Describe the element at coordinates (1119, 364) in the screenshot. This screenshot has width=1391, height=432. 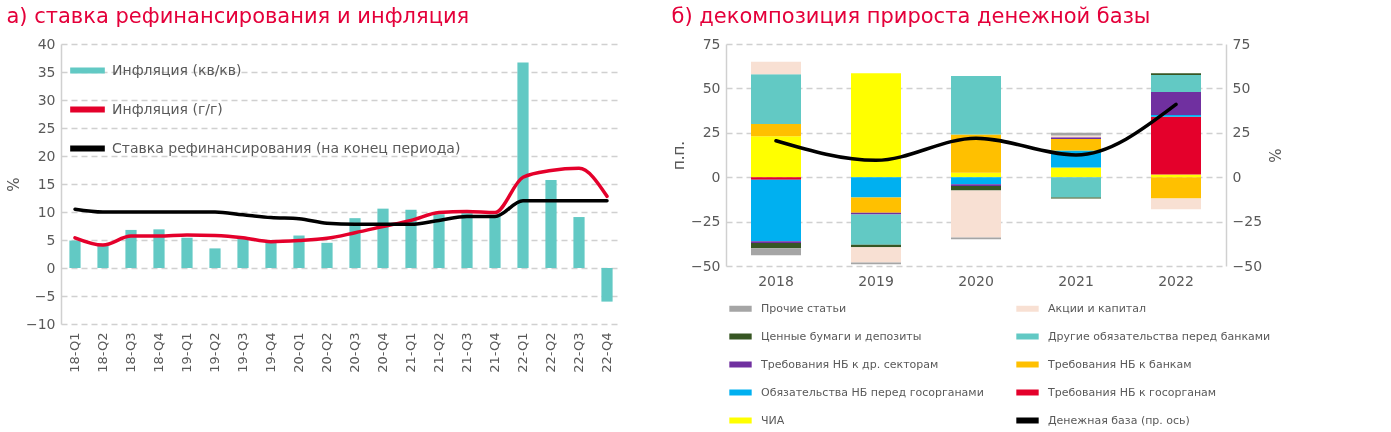
I see `legend-label: Требования НБ к банкам` at that location.